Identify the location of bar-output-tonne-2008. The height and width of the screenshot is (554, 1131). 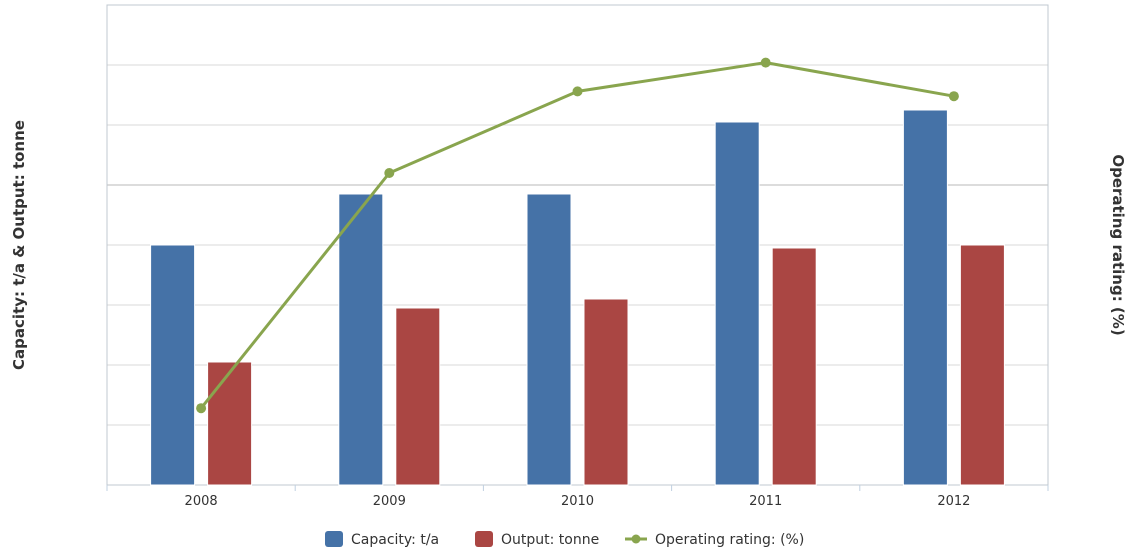
(230, 423).